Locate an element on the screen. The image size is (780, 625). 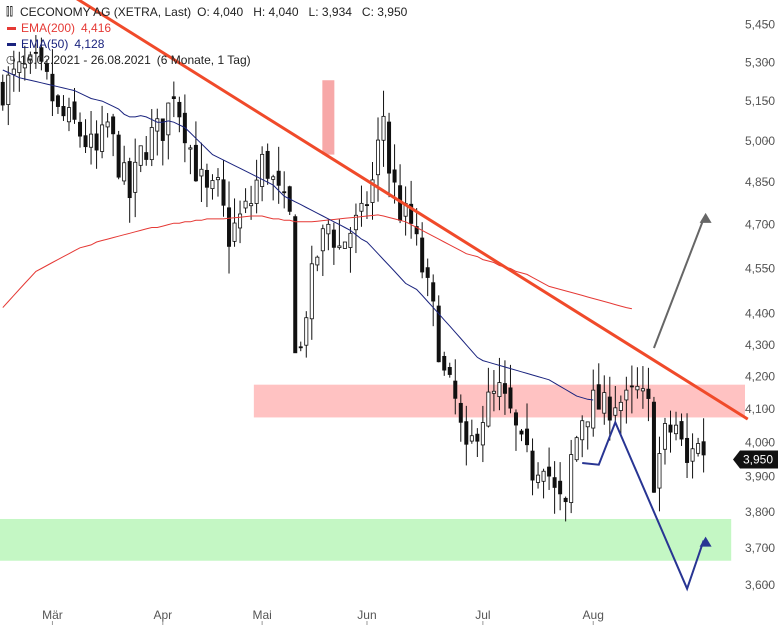
ema200-swatch is located at coordinates (11, 28).